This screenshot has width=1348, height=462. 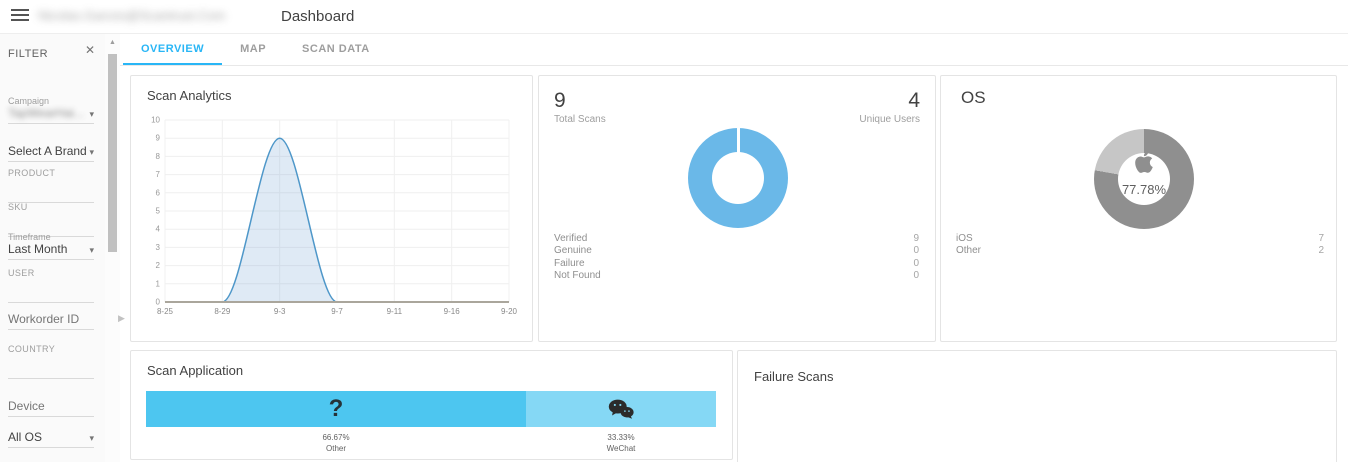 I want to click on product-input, so click(x=51, y=196).